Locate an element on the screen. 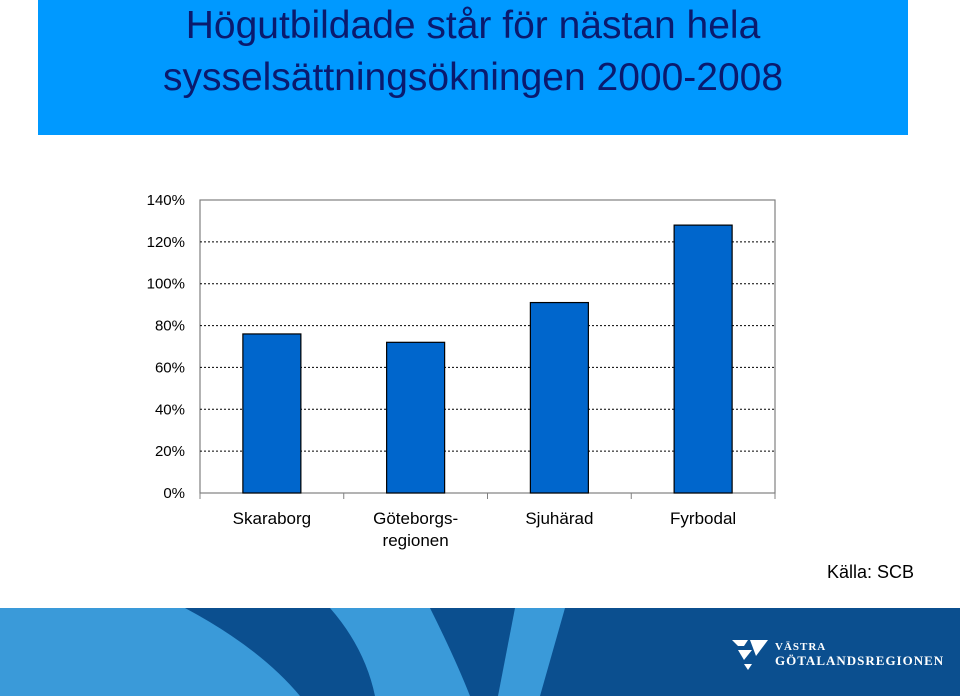  page-title-line1: Högutbildade står för nästan hela is located at coordinates (473, 25).